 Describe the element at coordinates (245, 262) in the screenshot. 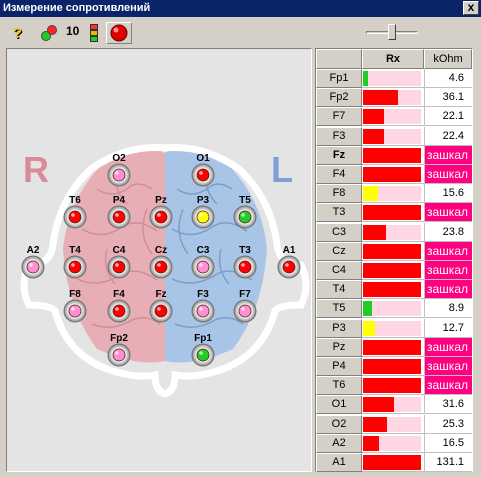

I see `electrode-t3: T3` at that location.